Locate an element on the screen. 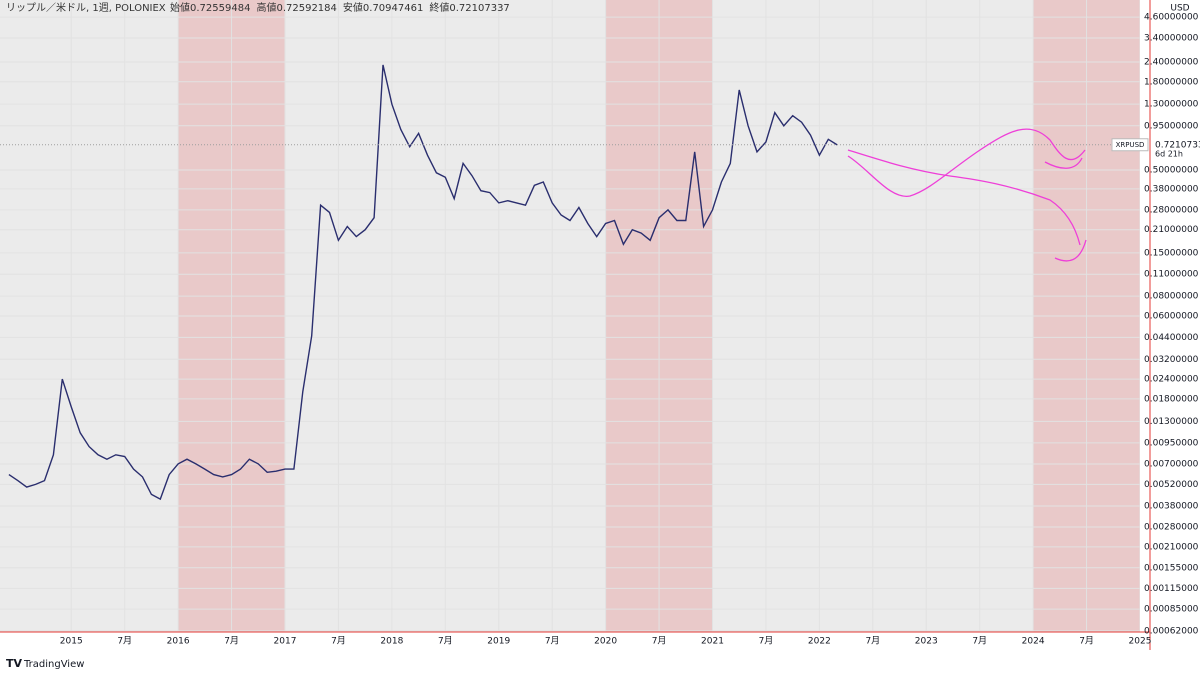  ohlc-label: 高値 is located at coordinates (266, 7).